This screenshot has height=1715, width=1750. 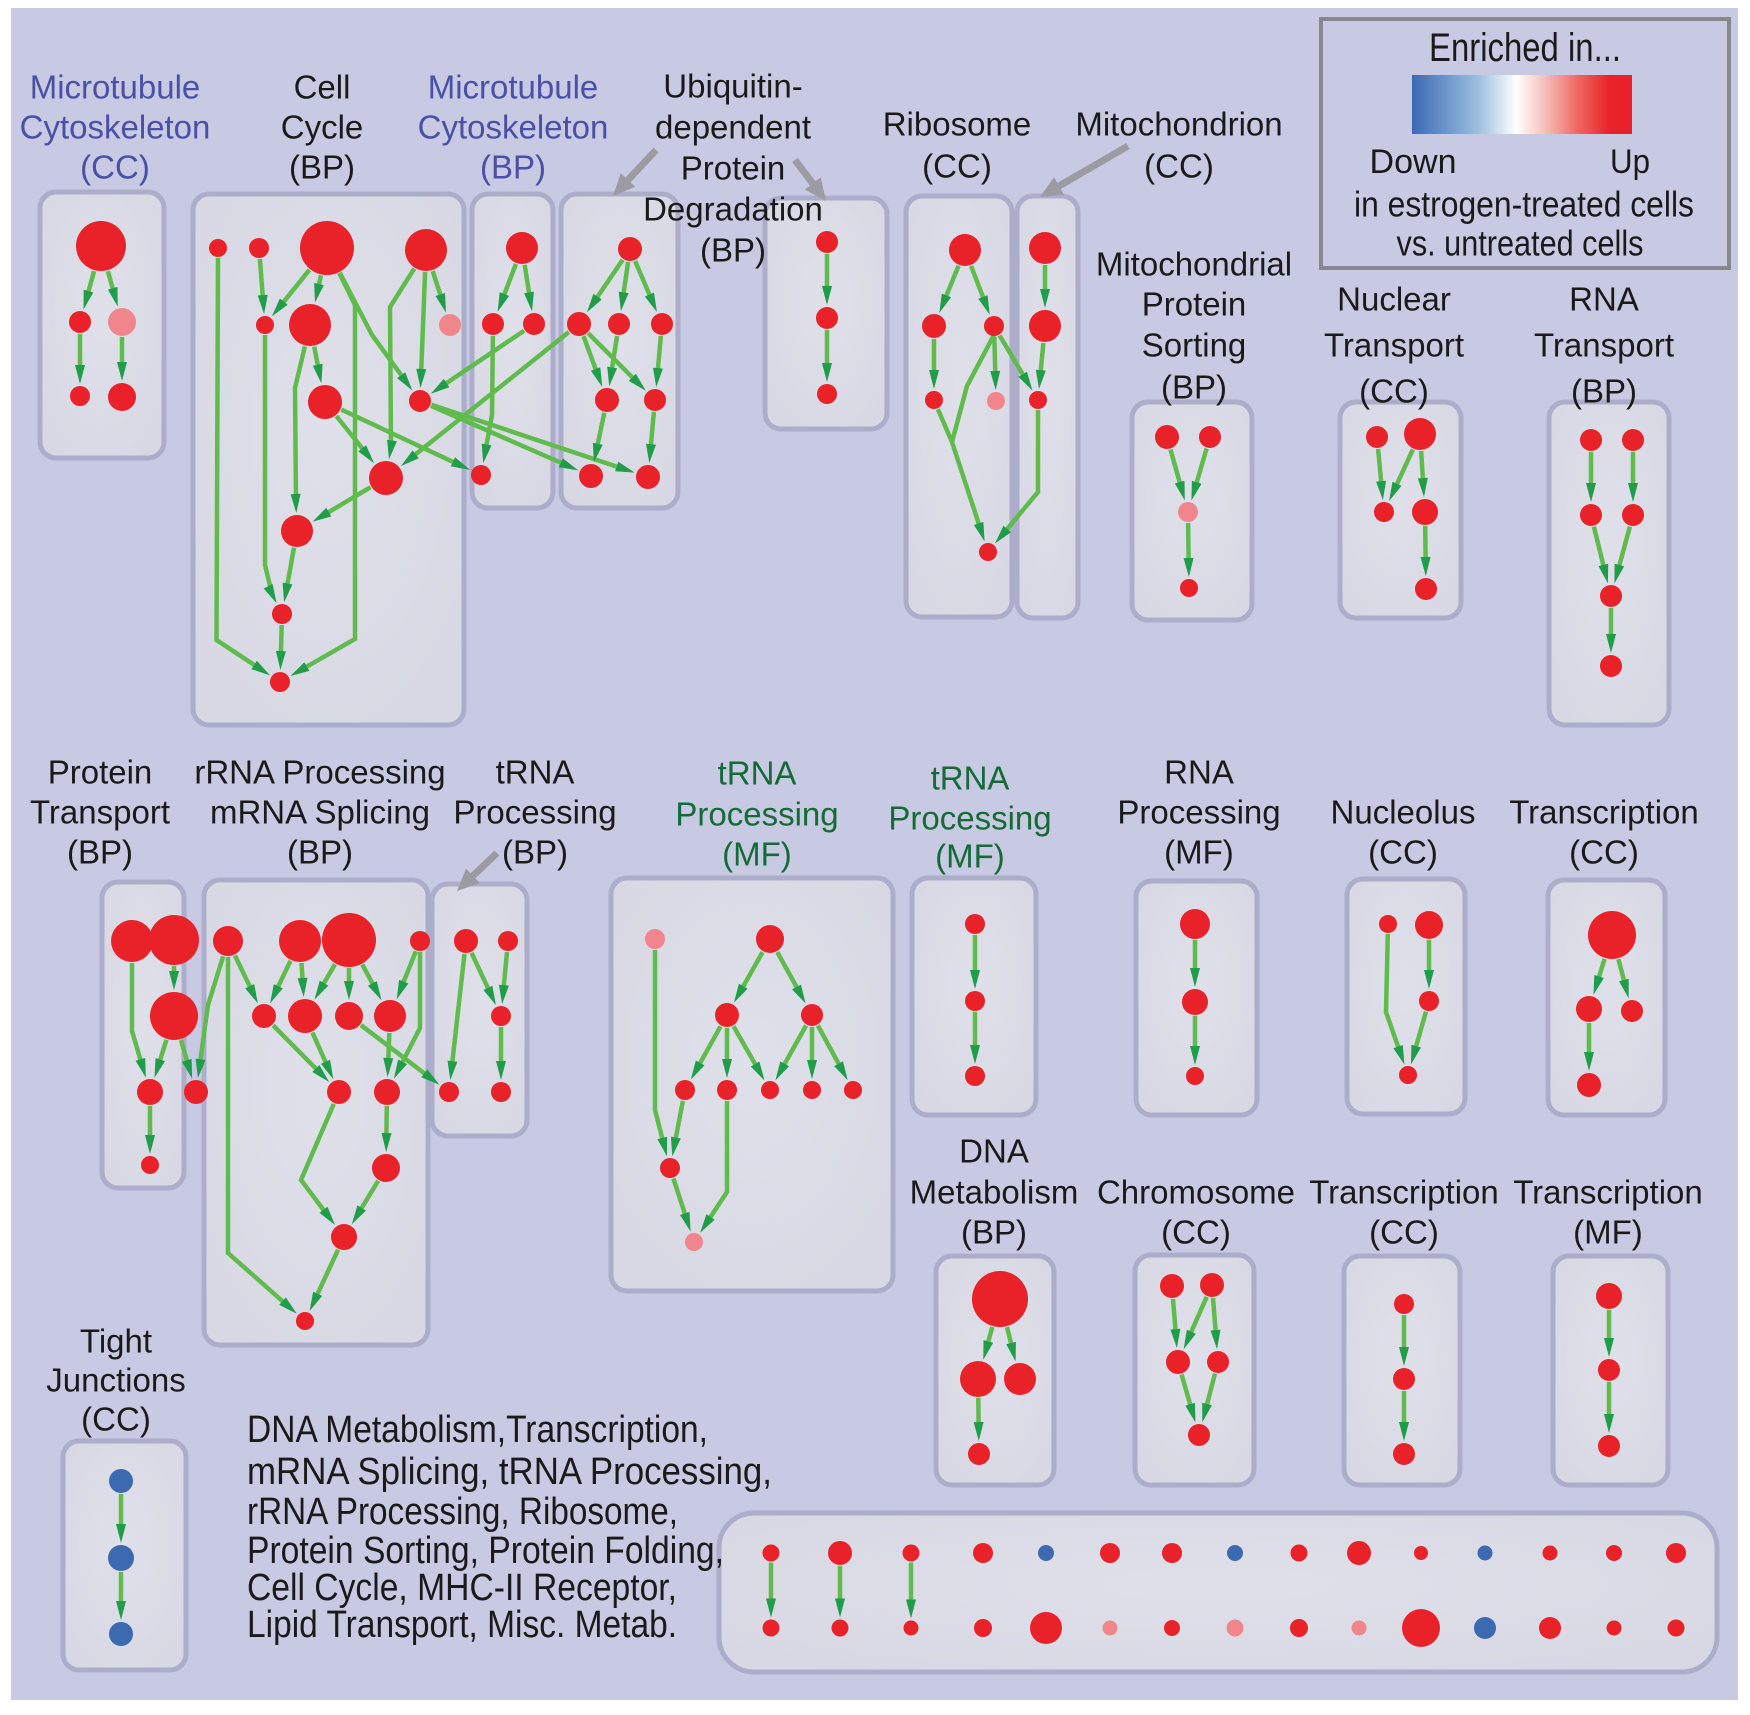 What do you see at coordinates (1194, 264) in the screenshot?
I see `svg-text: Mitochondrial` at bounding box center [1194, 264].